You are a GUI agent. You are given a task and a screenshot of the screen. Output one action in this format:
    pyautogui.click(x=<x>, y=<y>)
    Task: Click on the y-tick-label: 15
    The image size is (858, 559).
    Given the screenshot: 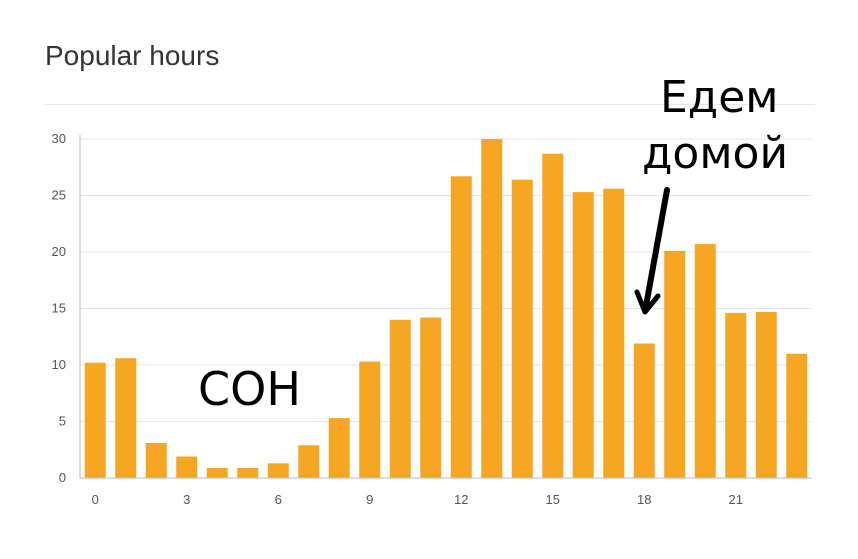 What is the action you would take?
    pyautogui.click(x=59, y=308)
    